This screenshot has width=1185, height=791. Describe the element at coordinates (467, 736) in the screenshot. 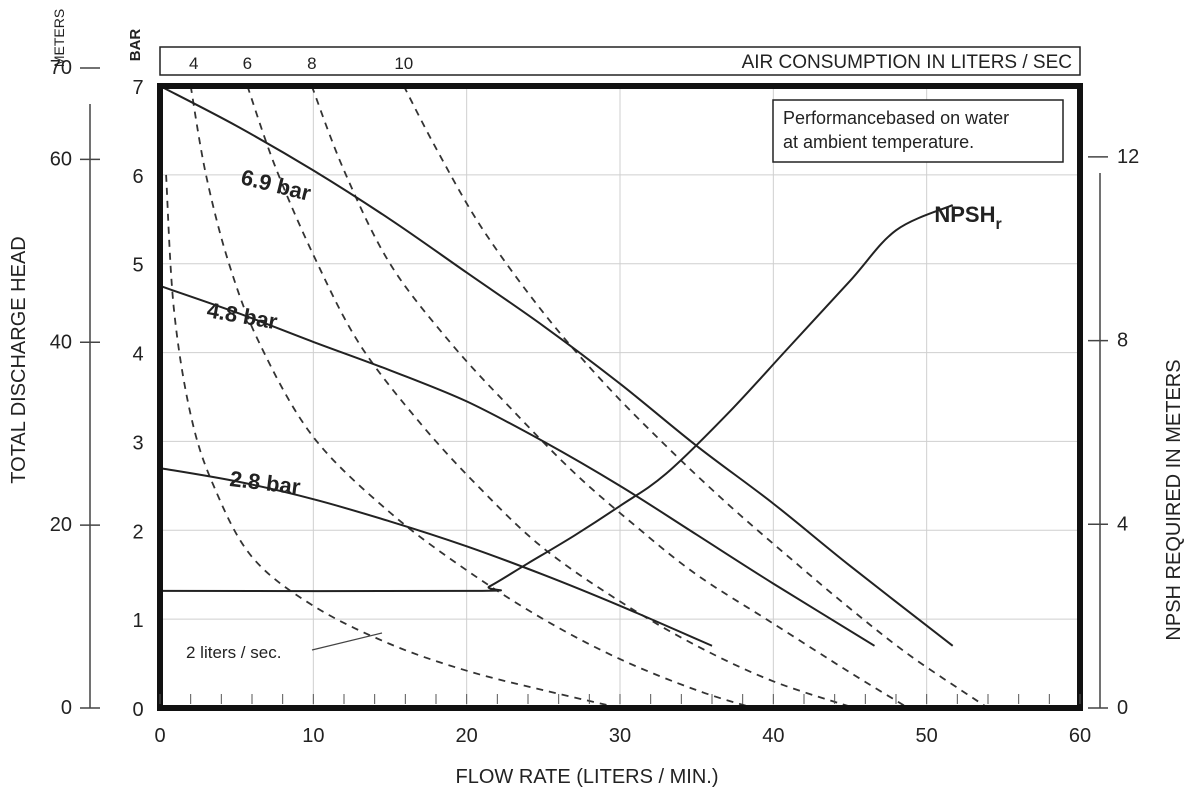

I see `x-tick-label: 20` at that location.